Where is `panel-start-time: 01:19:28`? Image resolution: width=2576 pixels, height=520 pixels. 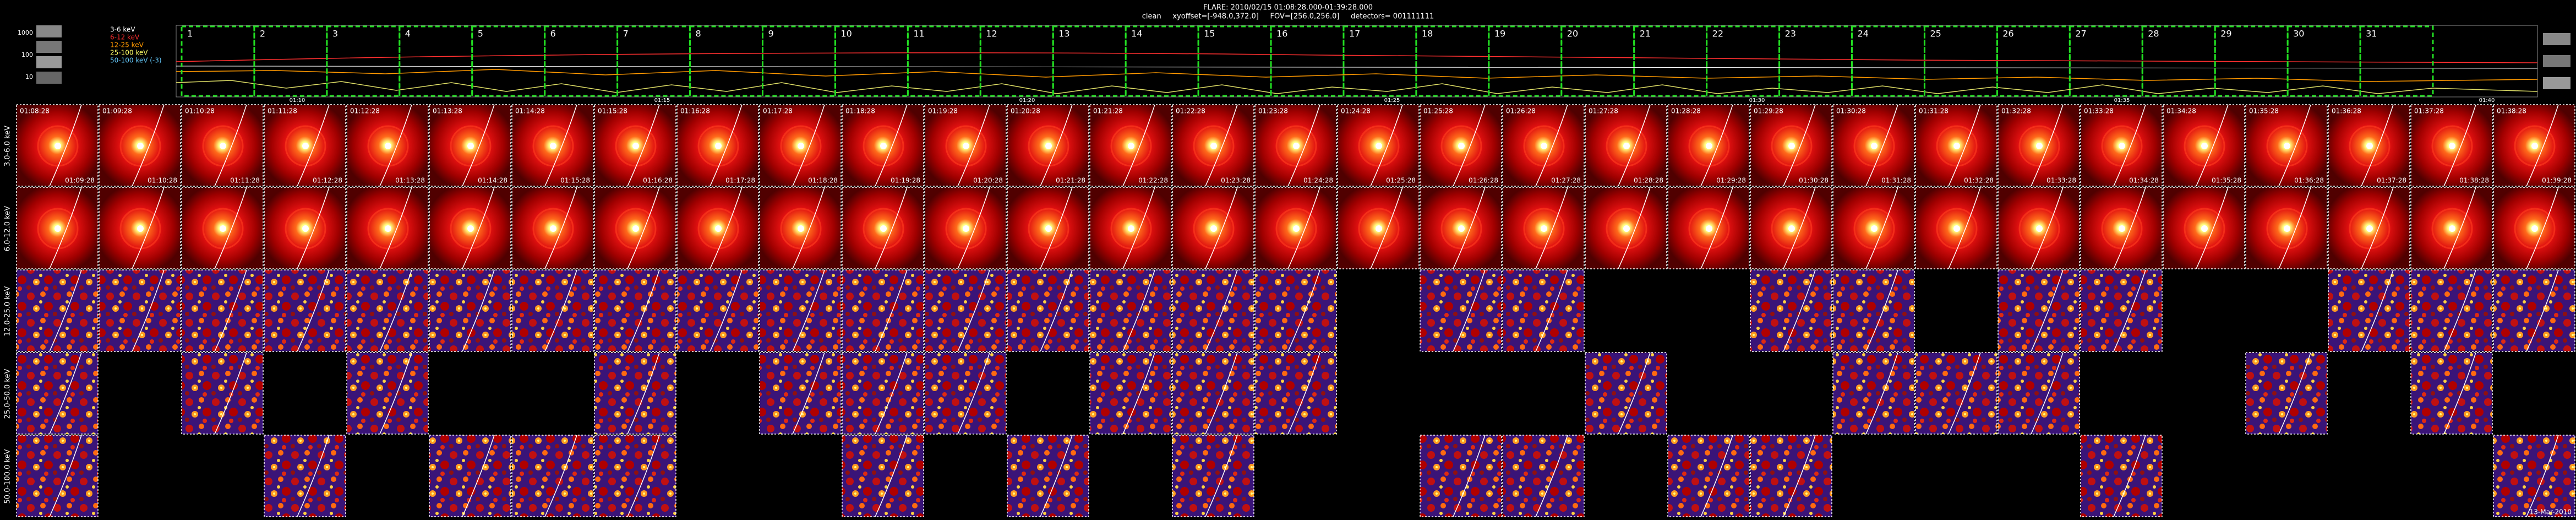 panel-start-time: 01:19:28 is located at coordinates (943, 111).